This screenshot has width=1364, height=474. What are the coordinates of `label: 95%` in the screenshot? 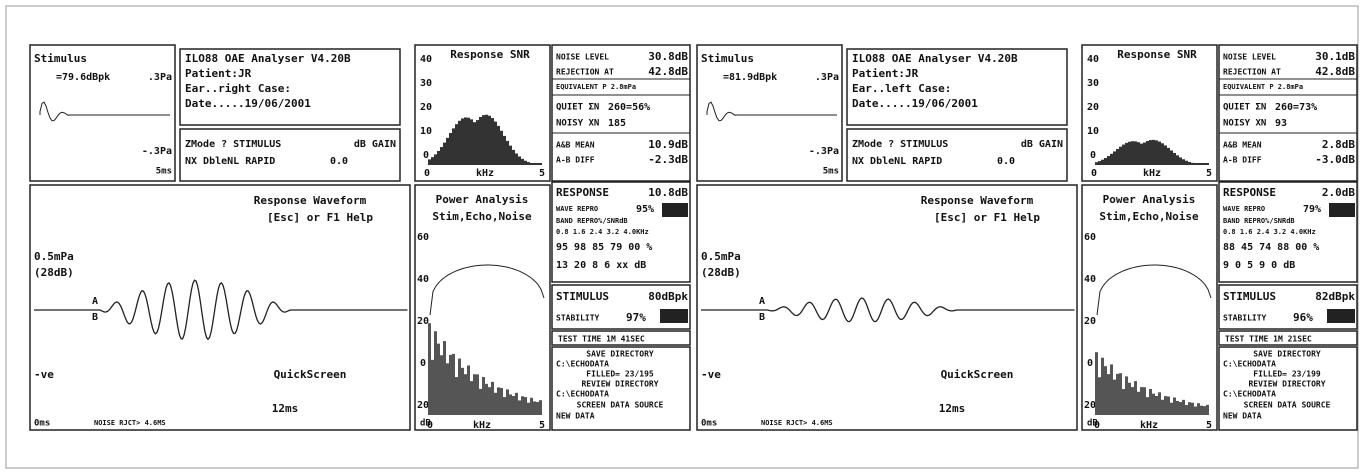 It's located at (645, 209).